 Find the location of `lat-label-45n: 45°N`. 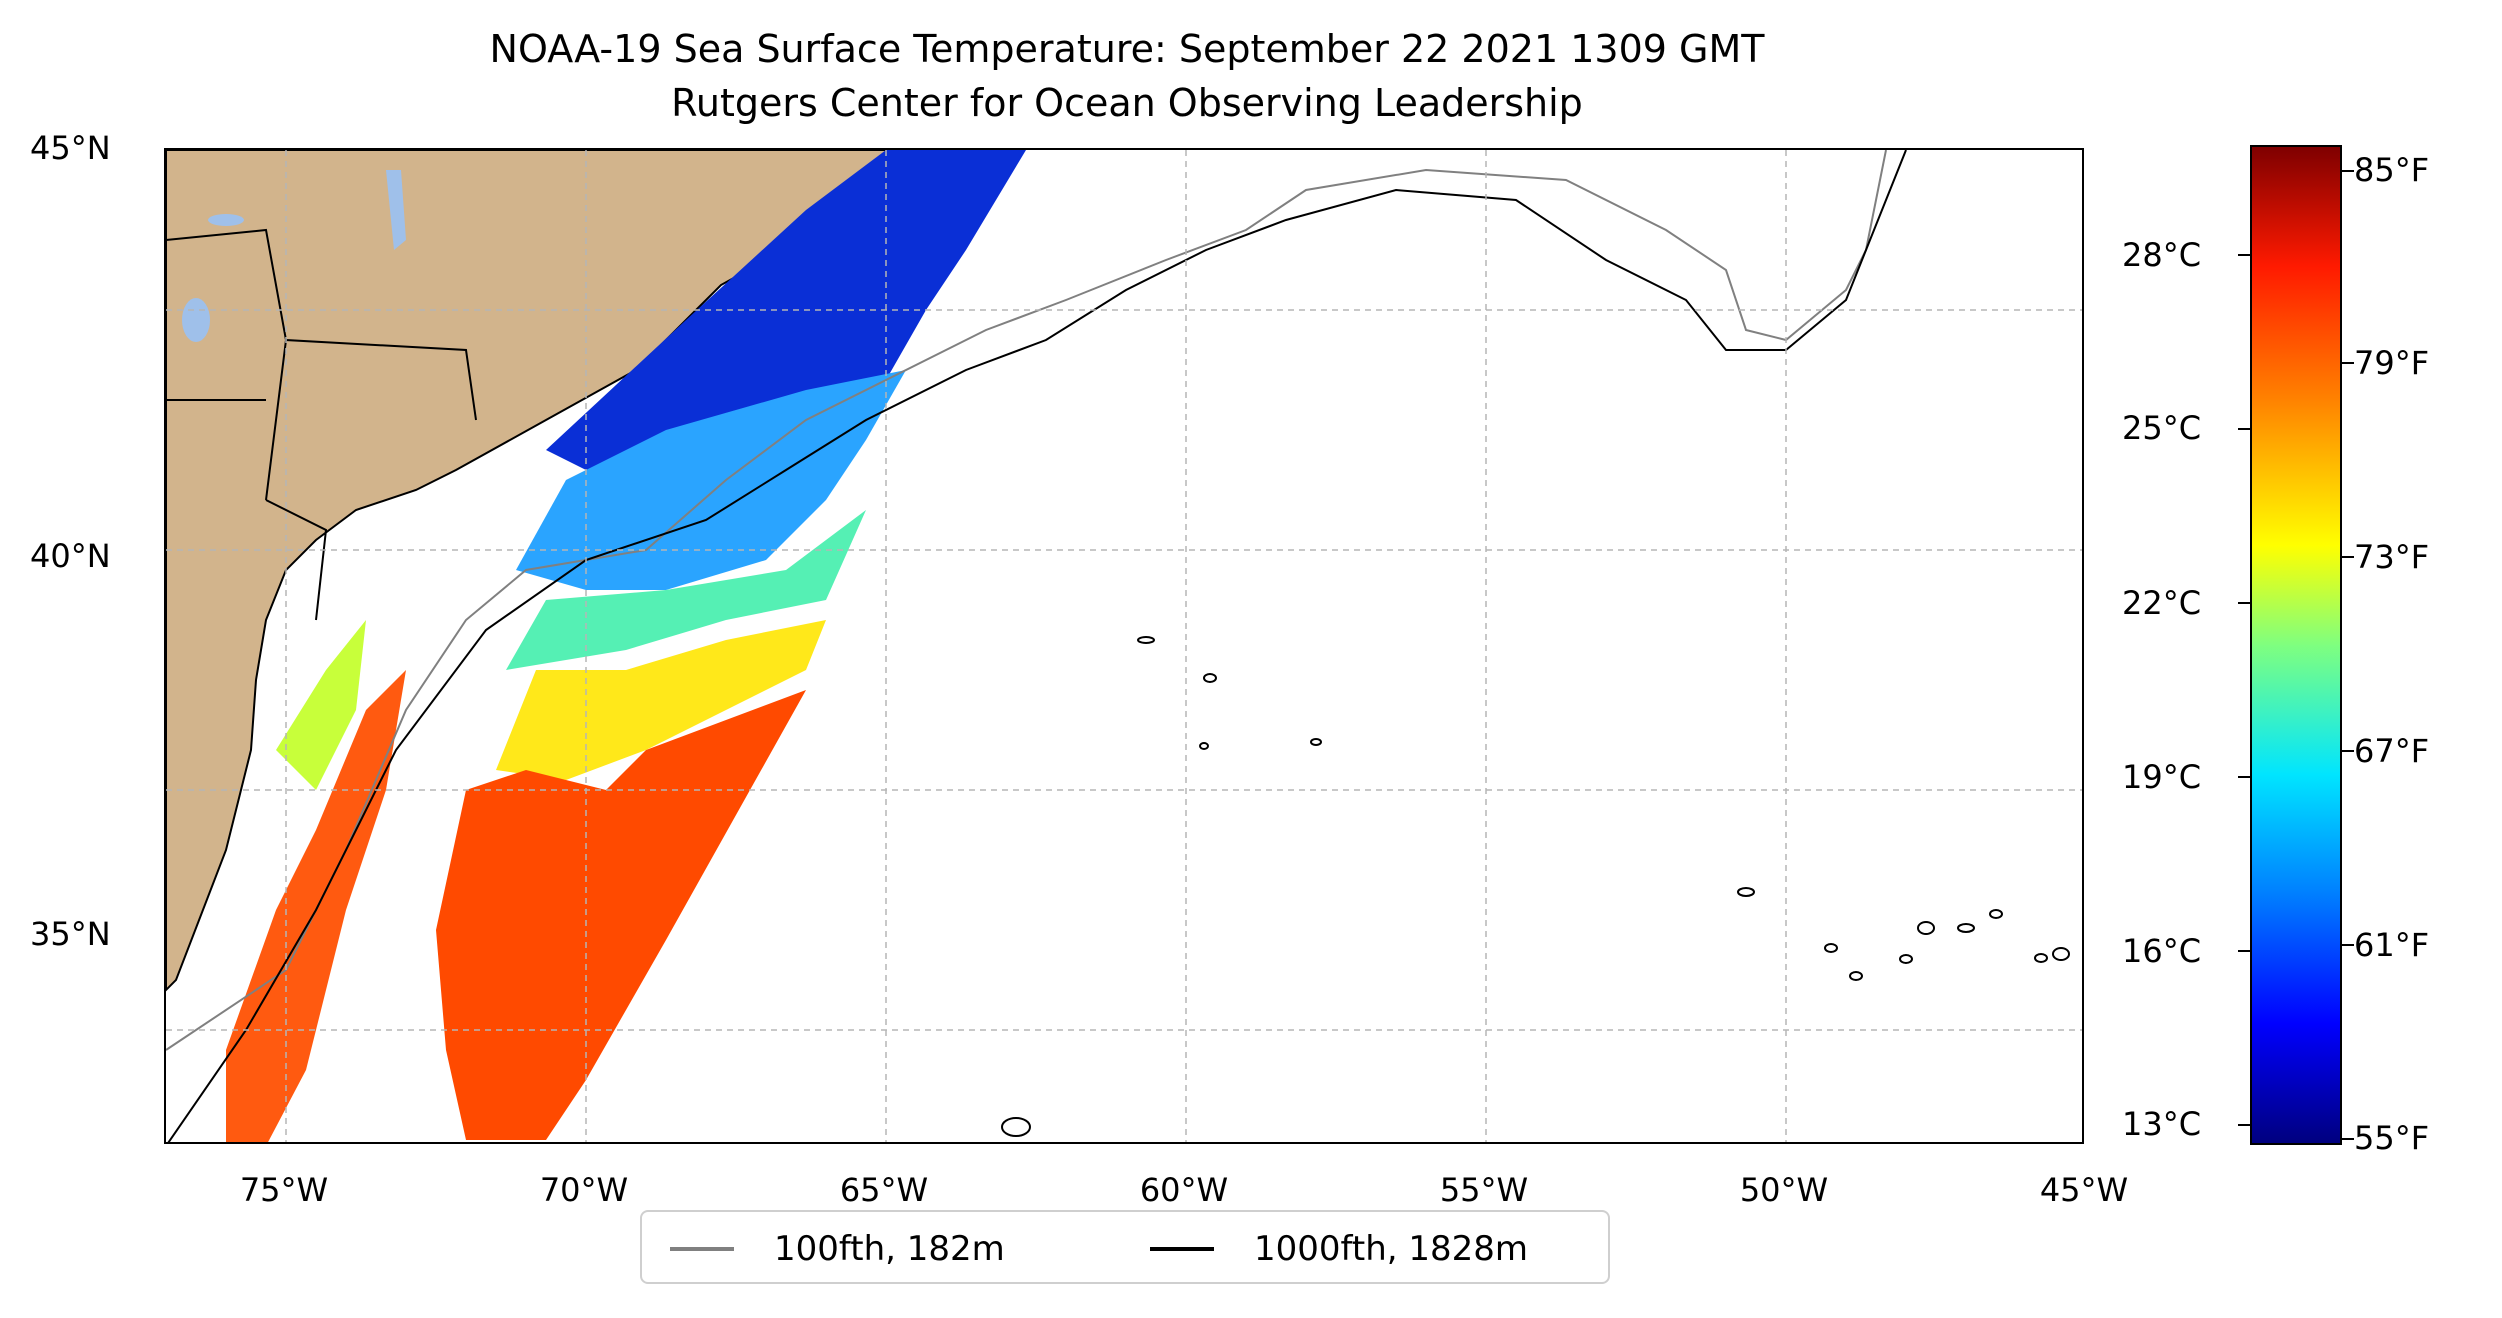

lat-label-45n: 45°N is located at coordinates (70, 148).